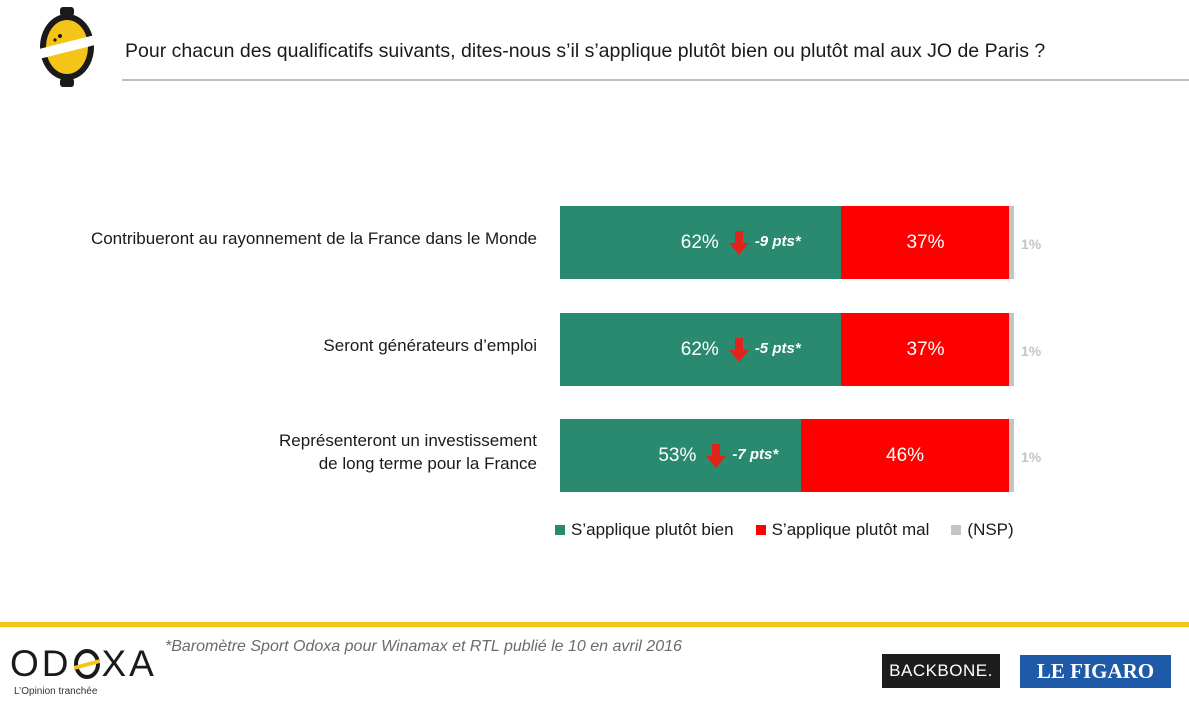 The image size is (1189, 705). I want to click on legend-item-nsp: (NSP), so click(982, 530).